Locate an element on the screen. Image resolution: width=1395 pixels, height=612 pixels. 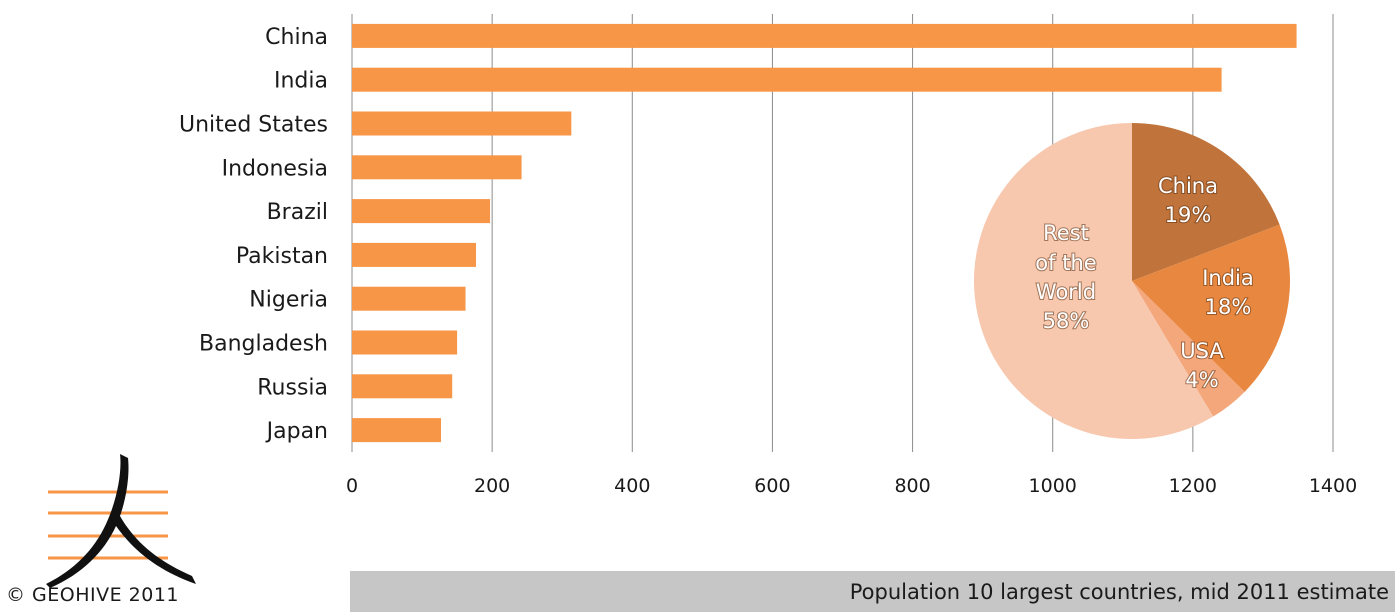
x-tick-label: 1400 is located at coordinates (1333, 486).